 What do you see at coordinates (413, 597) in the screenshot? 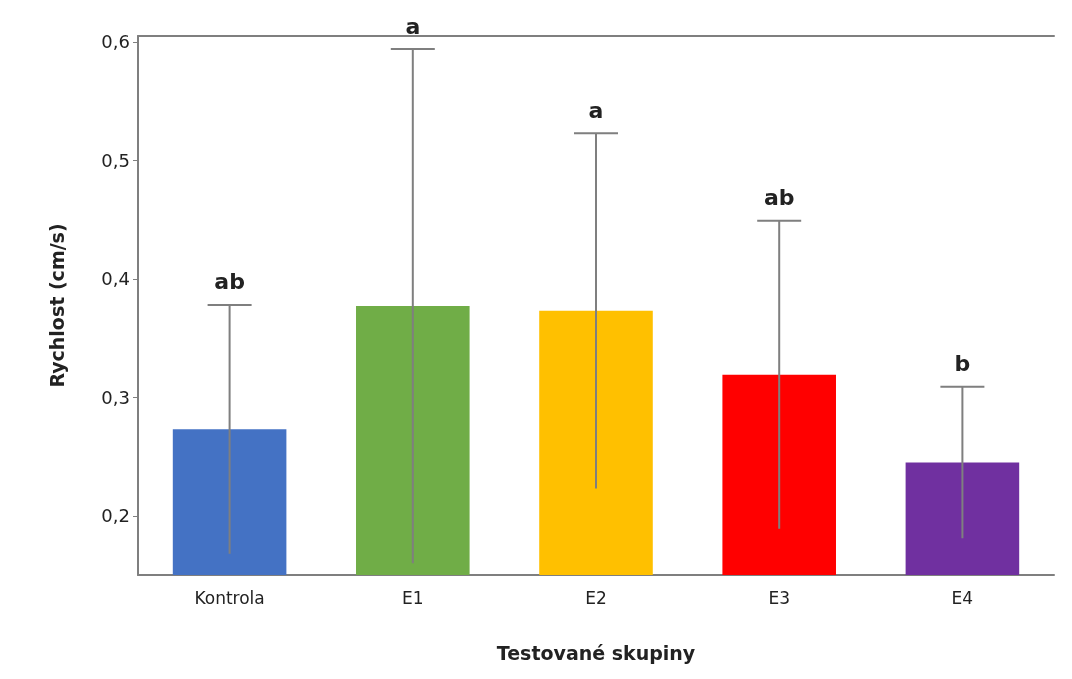
I see `x-tick-label: E1` at bounding box center [413, 597].